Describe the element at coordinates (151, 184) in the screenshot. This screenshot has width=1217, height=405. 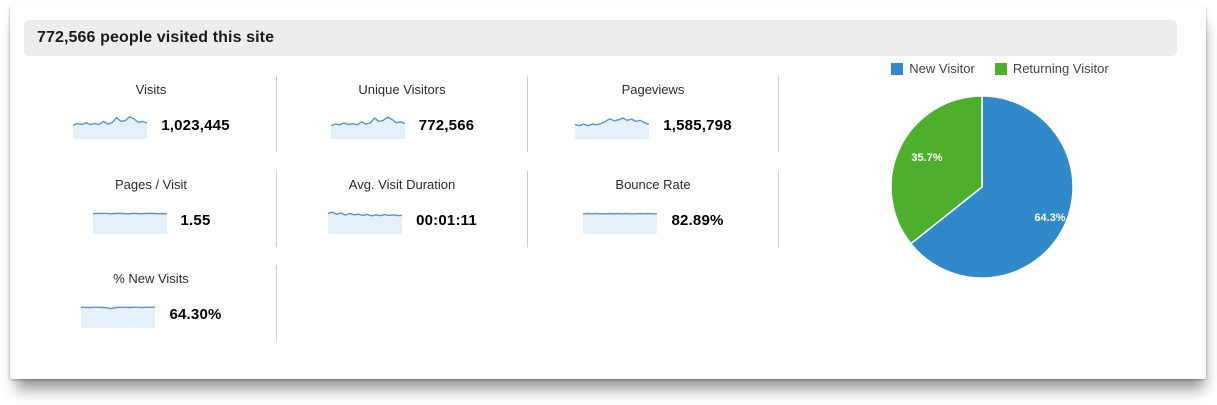
I see `metric-label: Pages / Visit` at that location.